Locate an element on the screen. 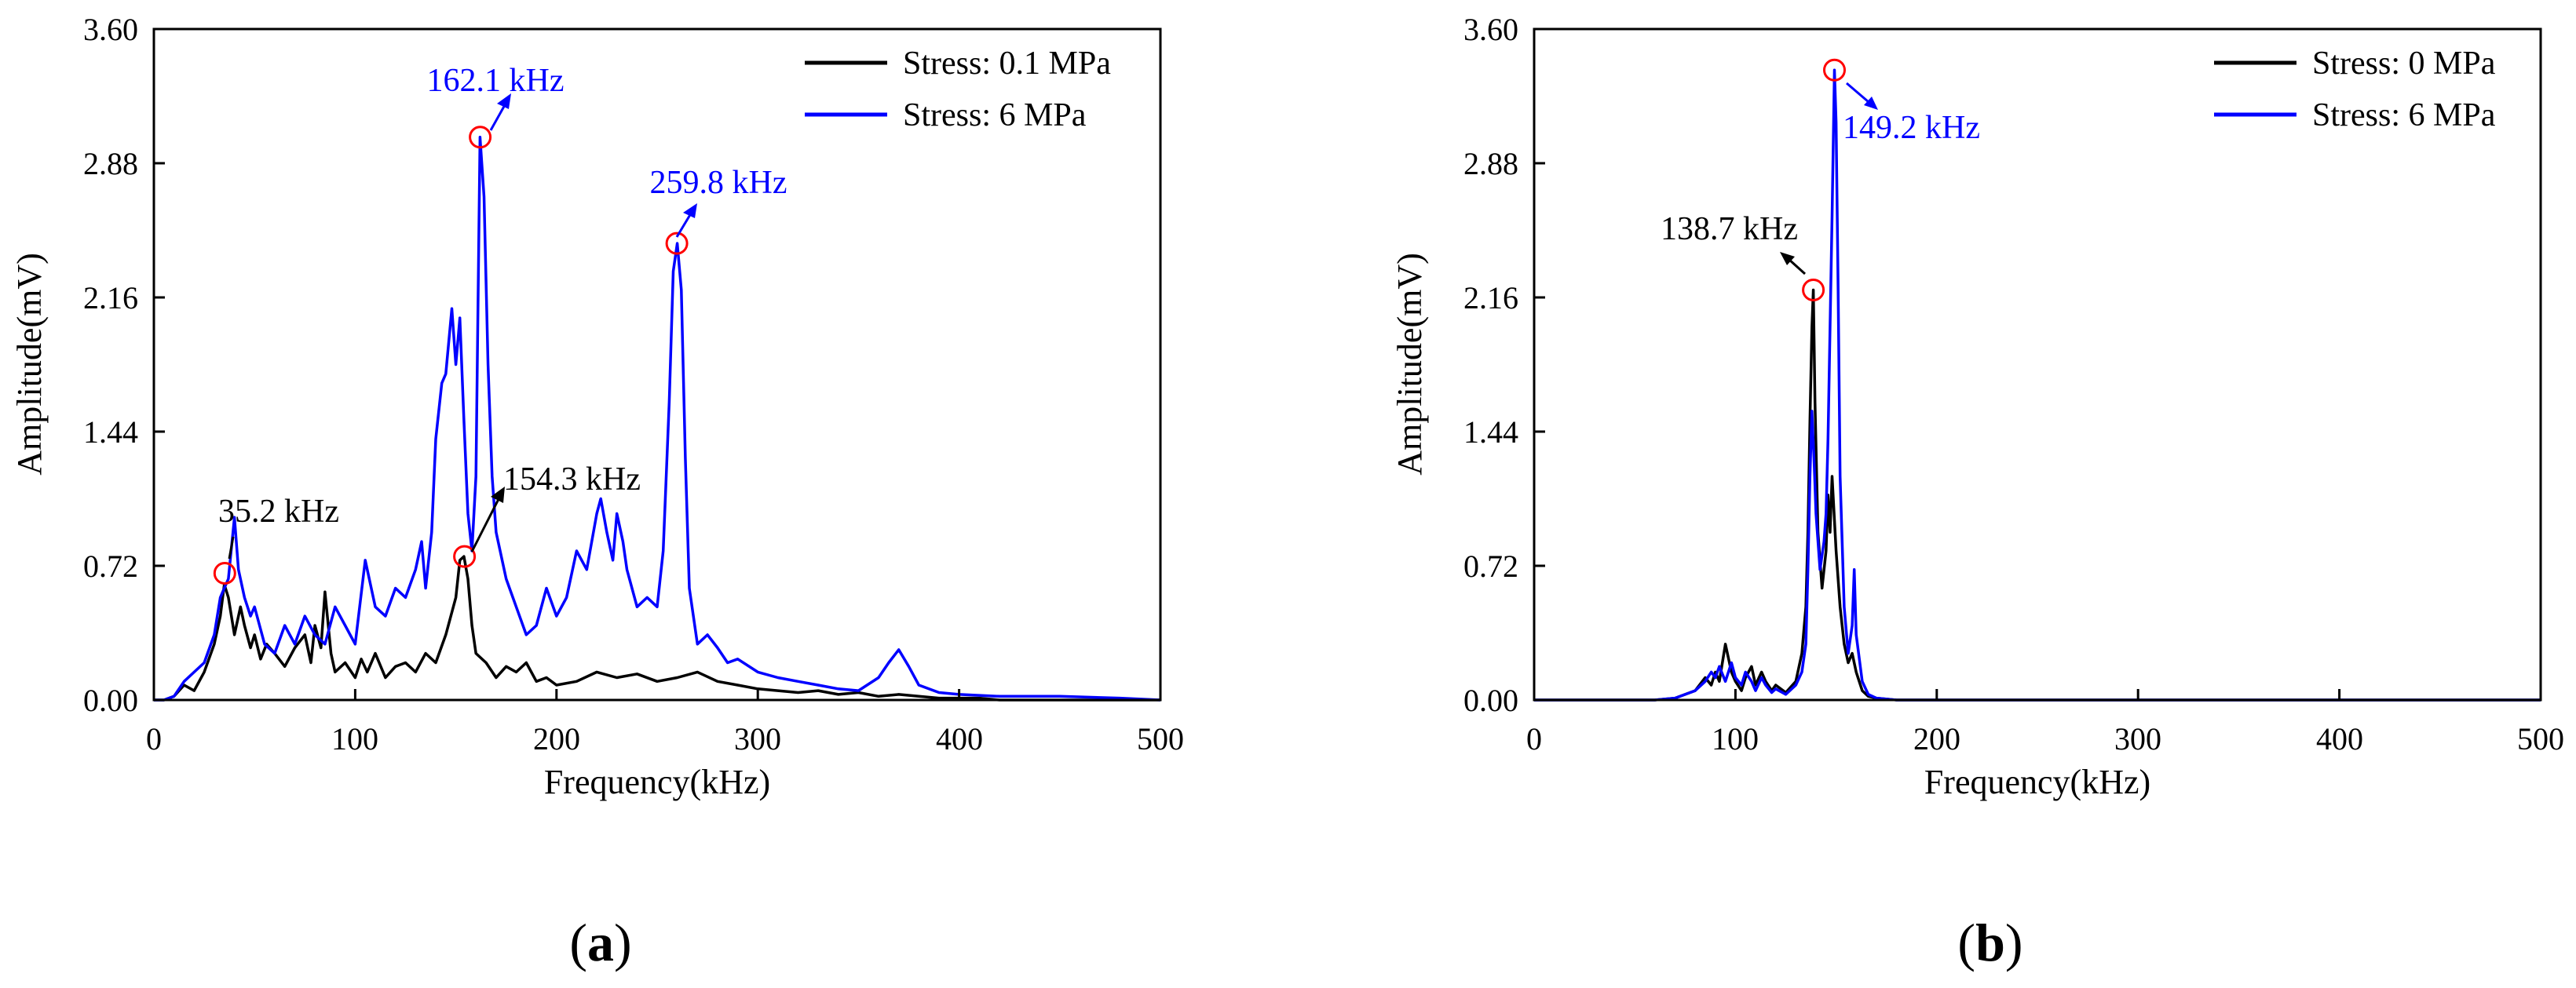 The width and height of the screenshot is (2576, 988). panel-label-b: (b) is located at coordinates (1989, 942).